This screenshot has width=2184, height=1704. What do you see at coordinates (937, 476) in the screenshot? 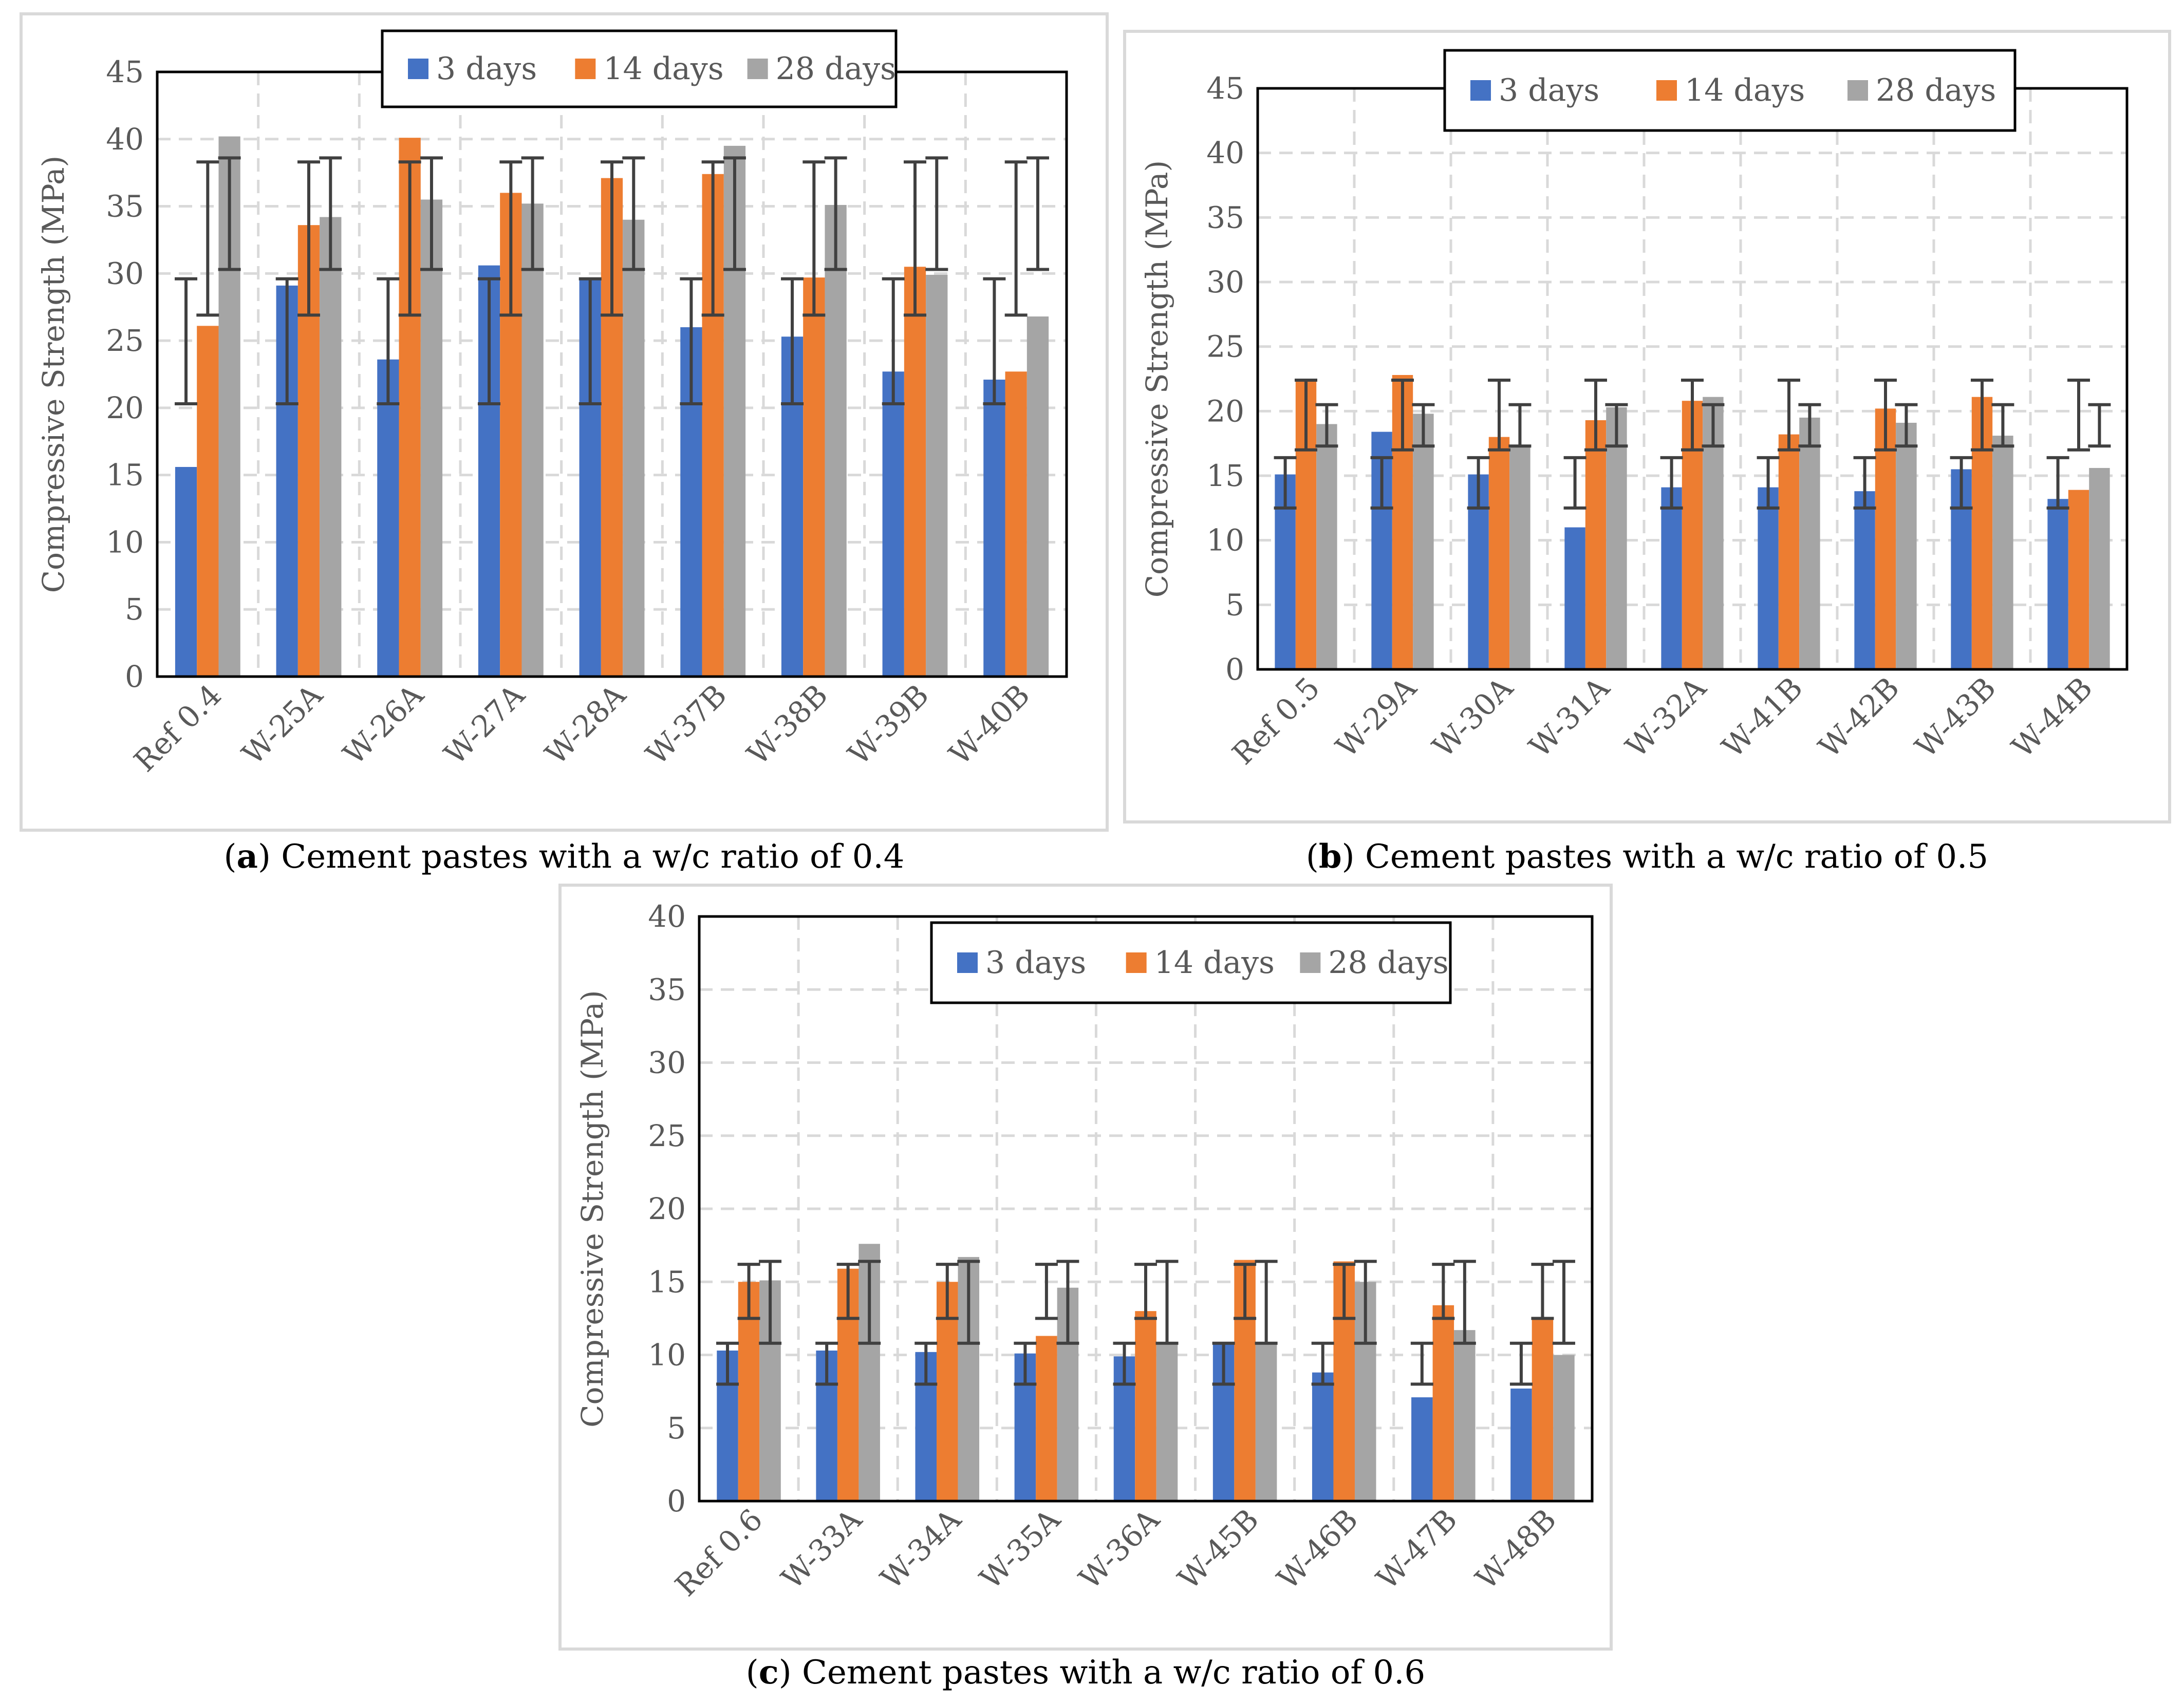
I see `bar-28-days-W-39B` at bounding box center [937, 476].